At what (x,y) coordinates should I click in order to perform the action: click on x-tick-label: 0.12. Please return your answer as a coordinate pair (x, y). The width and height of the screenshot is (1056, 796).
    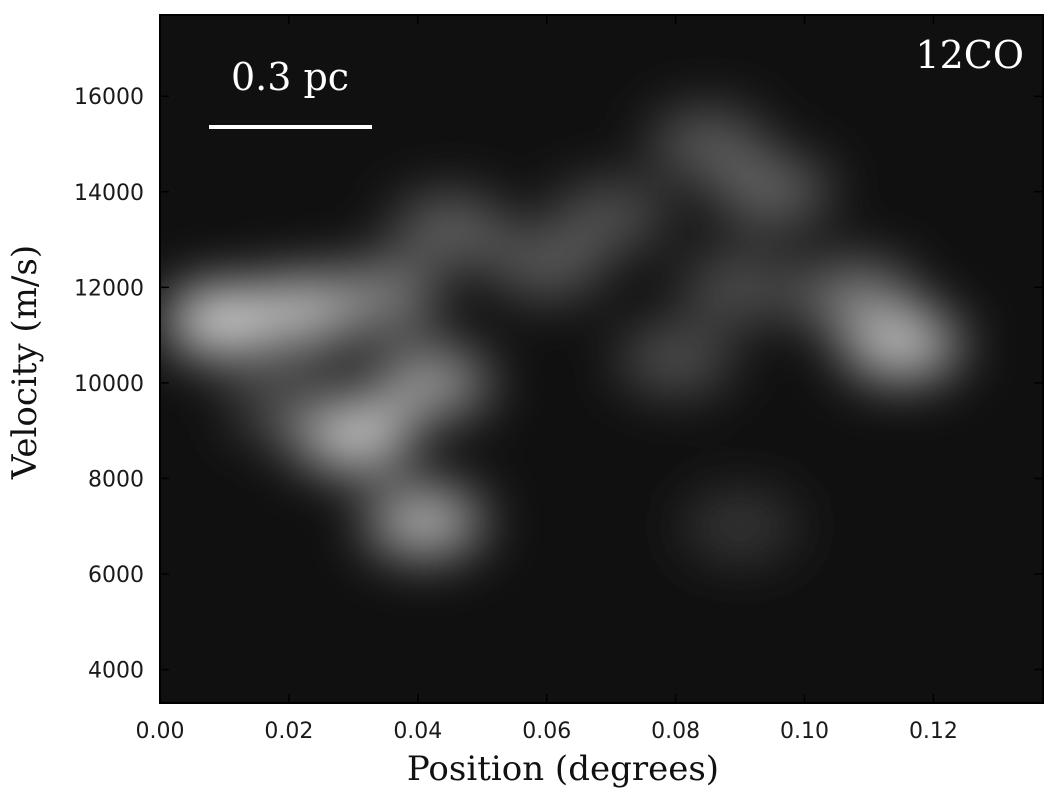
    Looking at the image, I should click on (933, 731).